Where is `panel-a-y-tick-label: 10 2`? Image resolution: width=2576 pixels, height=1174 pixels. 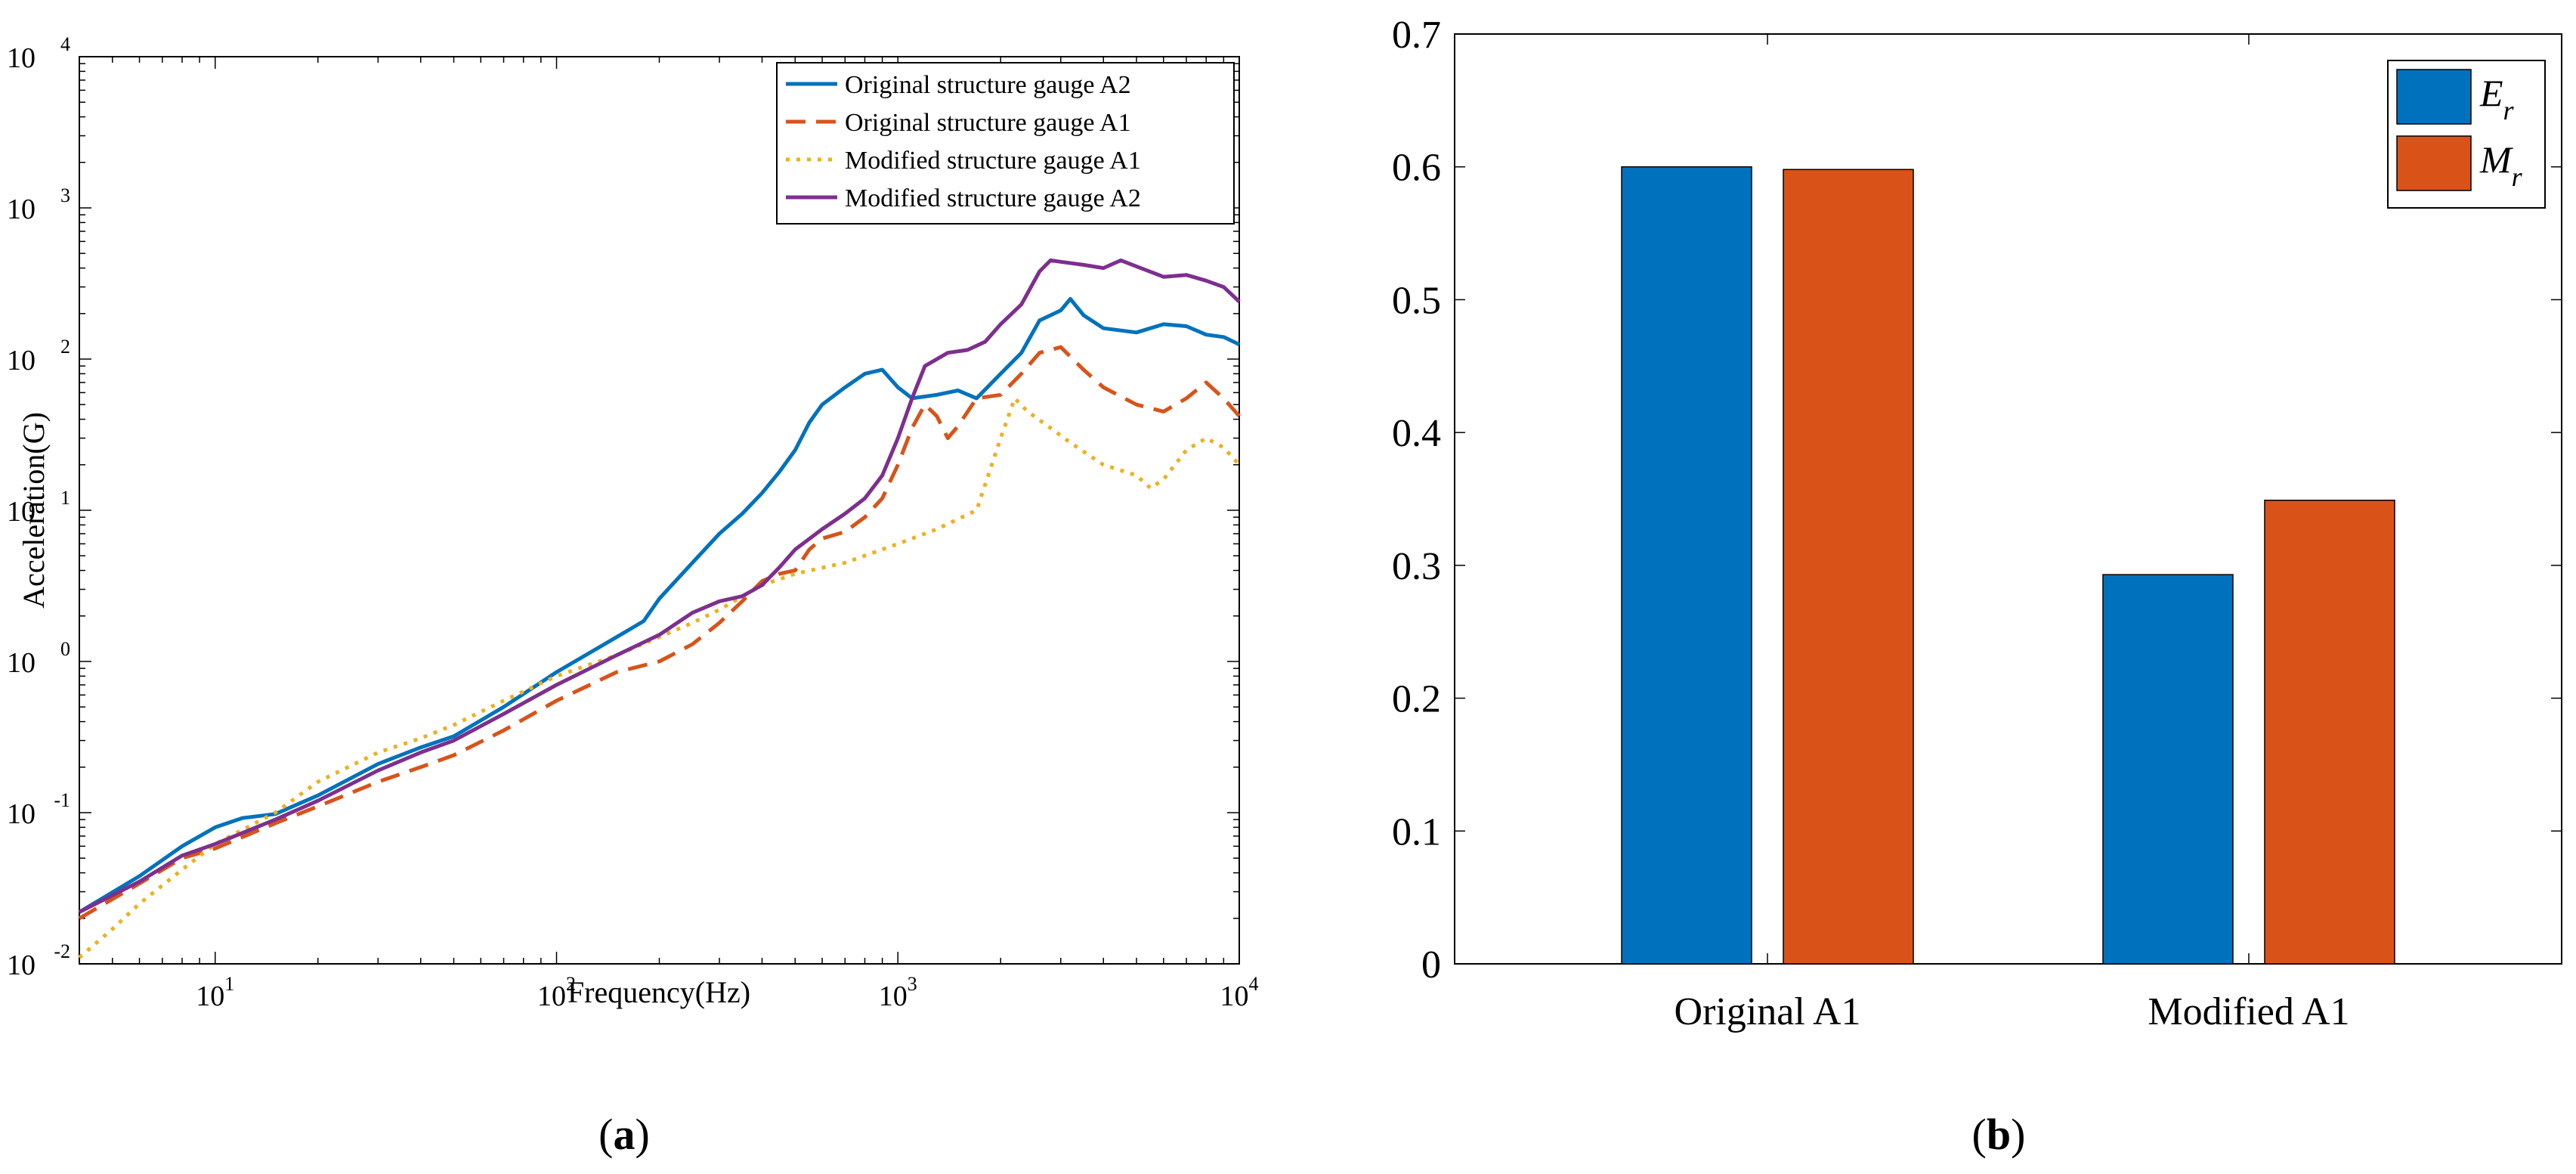
panel-a-y-tick-label: 10 2 is located at coordinates (38, 356).